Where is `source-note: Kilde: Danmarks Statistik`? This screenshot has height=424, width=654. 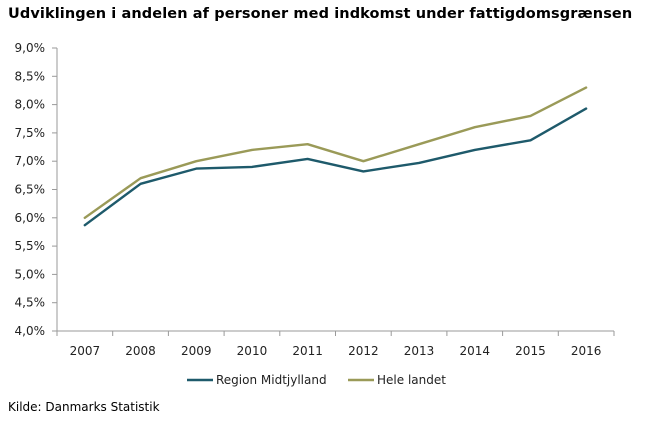 source-note: Kilde: Danmarks Statistik is located at coordinates (84, 407).